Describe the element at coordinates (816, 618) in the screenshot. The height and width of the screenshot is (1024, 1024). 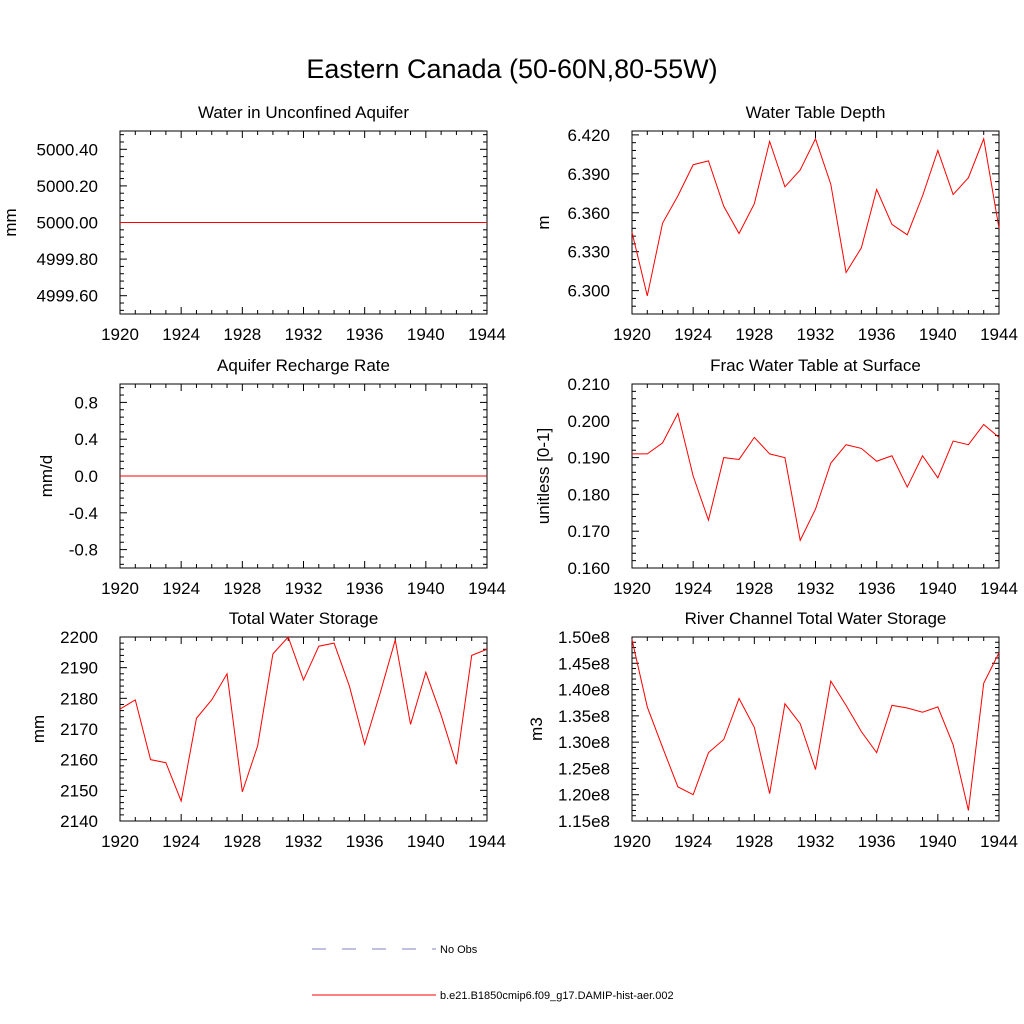
I see `panel-title: River Channel Total Water Storage` at that location.